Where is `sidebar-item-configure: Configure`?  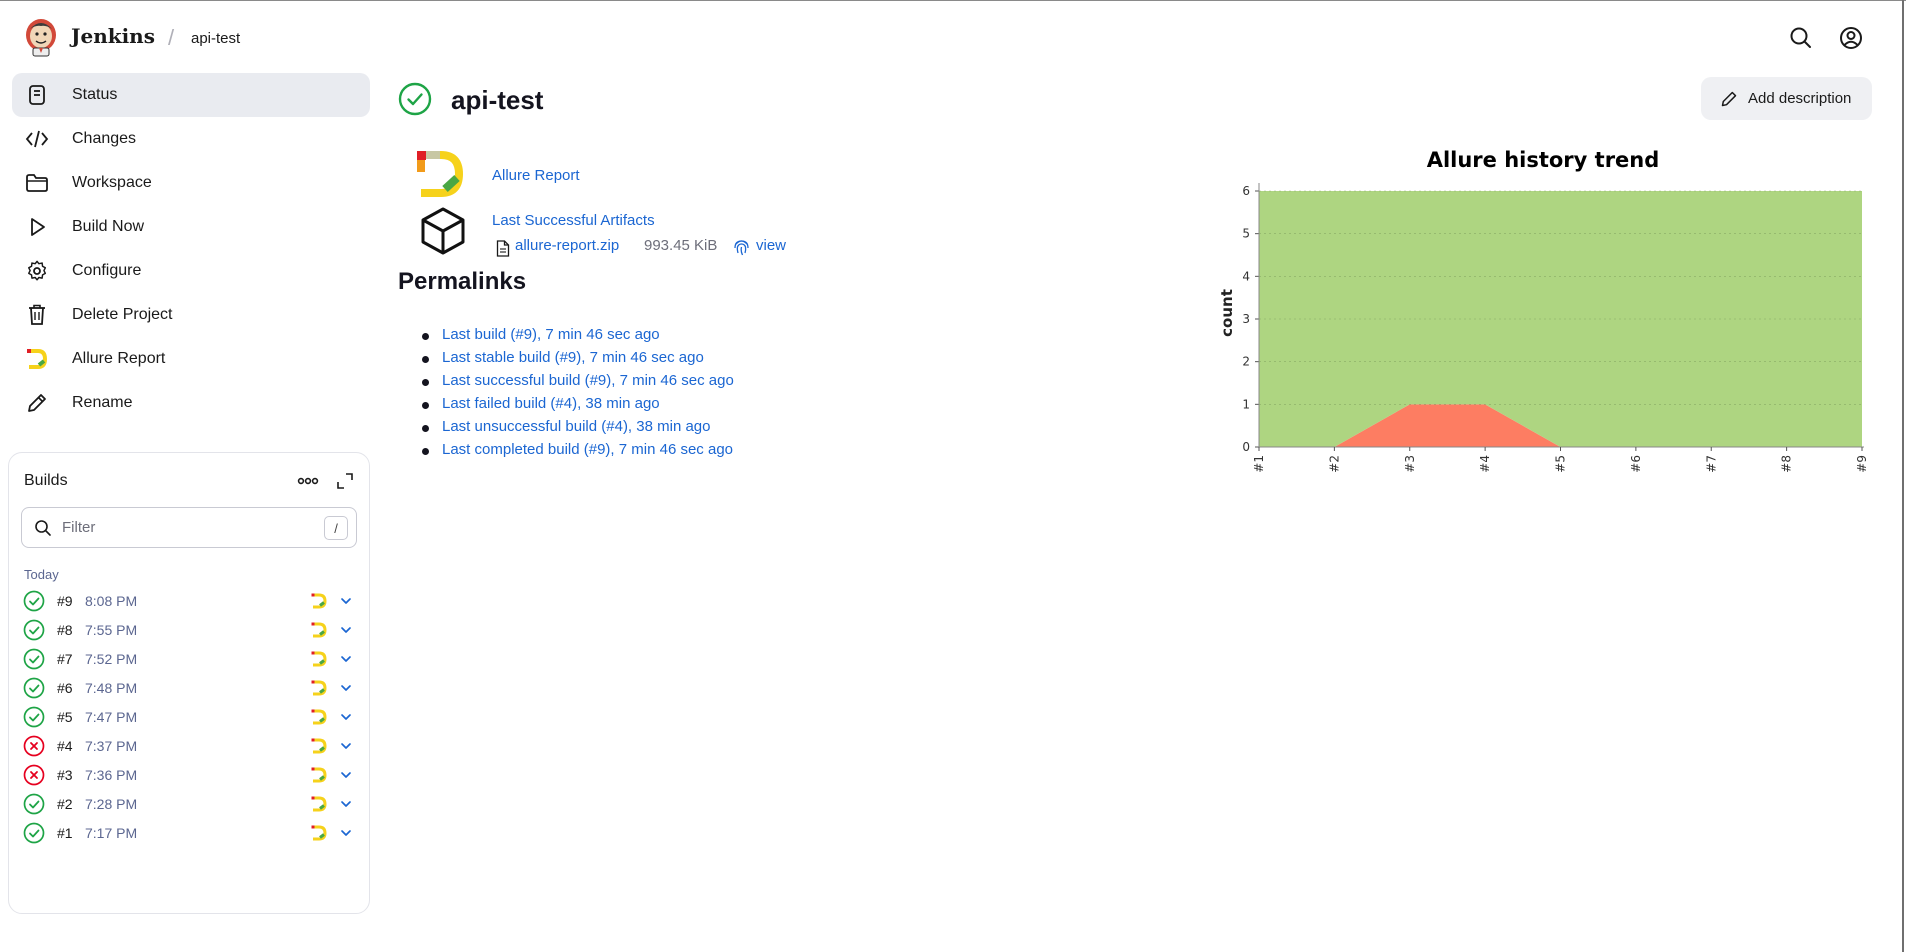
sidebar-item-configure: Configure is located at coordinates (191, 271).